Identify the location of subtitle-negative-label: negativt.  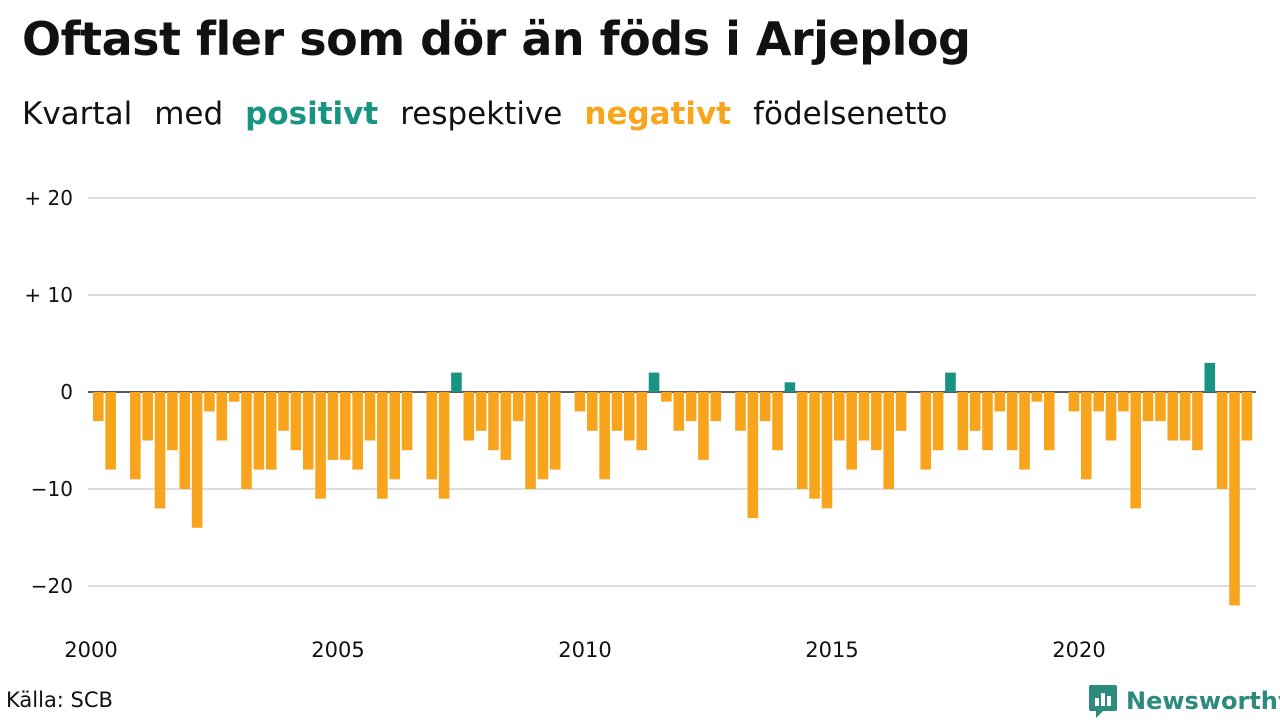
(658, 114).